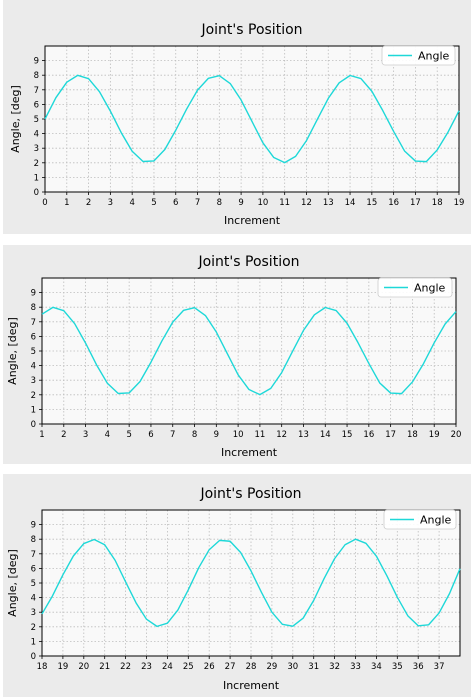 This screenshot has width=471, height=697. I want to click on x-tick-label: 22, so click(125, 667).